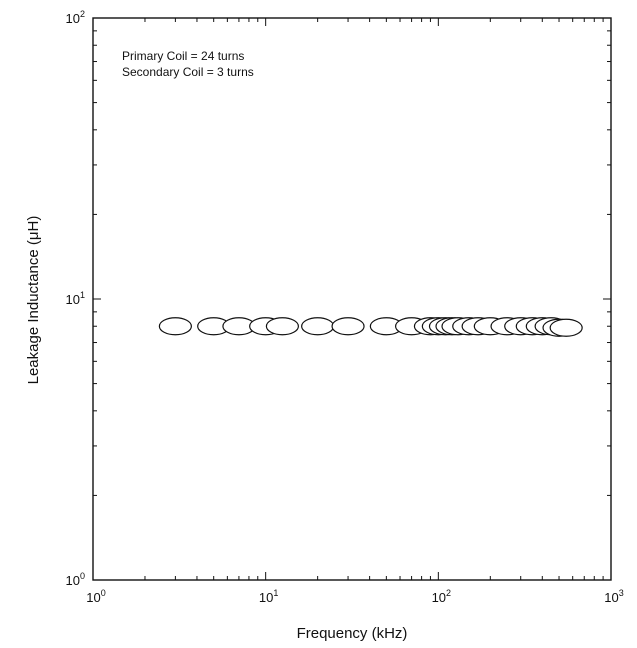 Image resolution: width=637 pixels, height=648 pixels. Describe the element at coordinates (370, 327) in the screenshot. I see `data-markers` at that location.